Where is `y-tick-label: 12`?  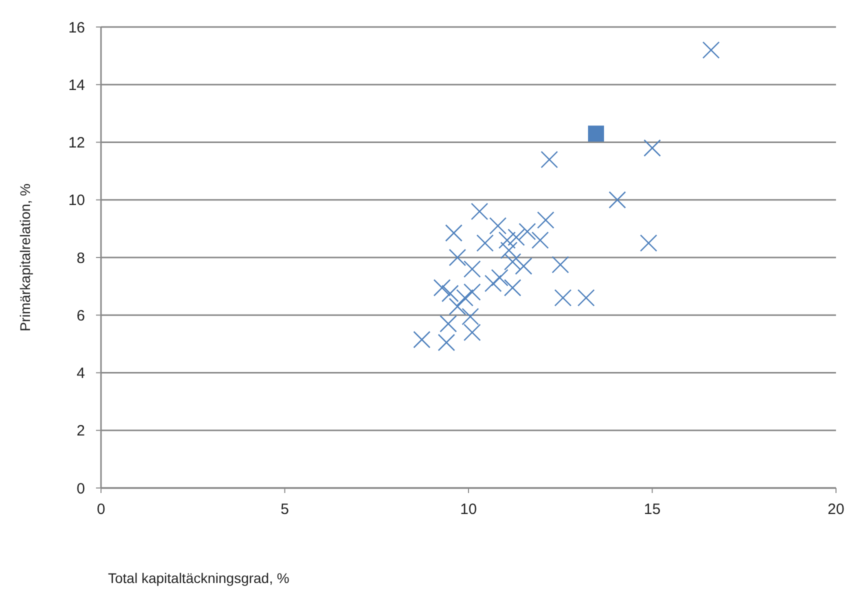
y-tick-label: 12 is located at coordinates (76, 143).